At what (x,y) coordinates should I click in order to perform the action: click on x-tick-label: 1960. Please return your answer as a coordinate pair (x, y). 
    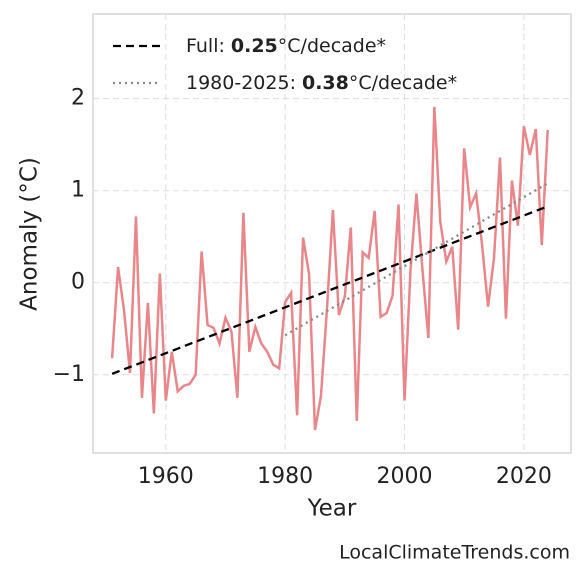
    Looking at the image, I should click on (166, 476).